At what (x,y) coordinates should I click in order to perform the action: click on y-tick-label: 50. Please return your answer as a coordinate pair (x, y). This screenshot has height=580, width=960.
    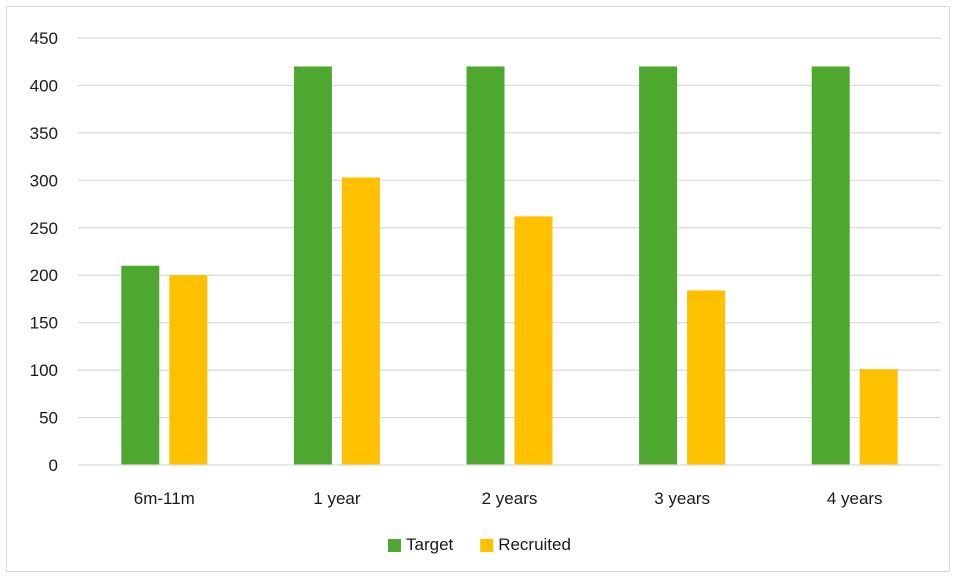
    Looking at the image, I should click on (48, 418).